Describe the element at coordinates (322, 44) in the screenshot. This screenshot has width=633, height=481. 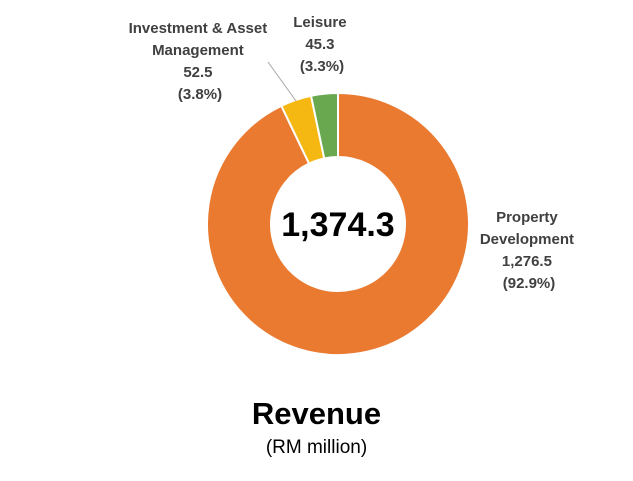
I see `slice-label-leisure: Leisure 45.3 (3.3%)` at that location.